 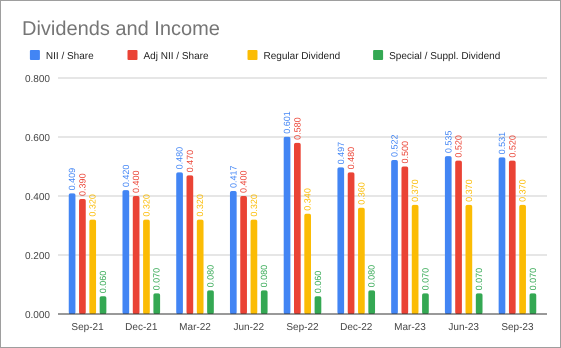 What do you see at coordinates (82, 184) in the screenshot?
I see `data-label: 0.390` at bounding box center [82, 184].